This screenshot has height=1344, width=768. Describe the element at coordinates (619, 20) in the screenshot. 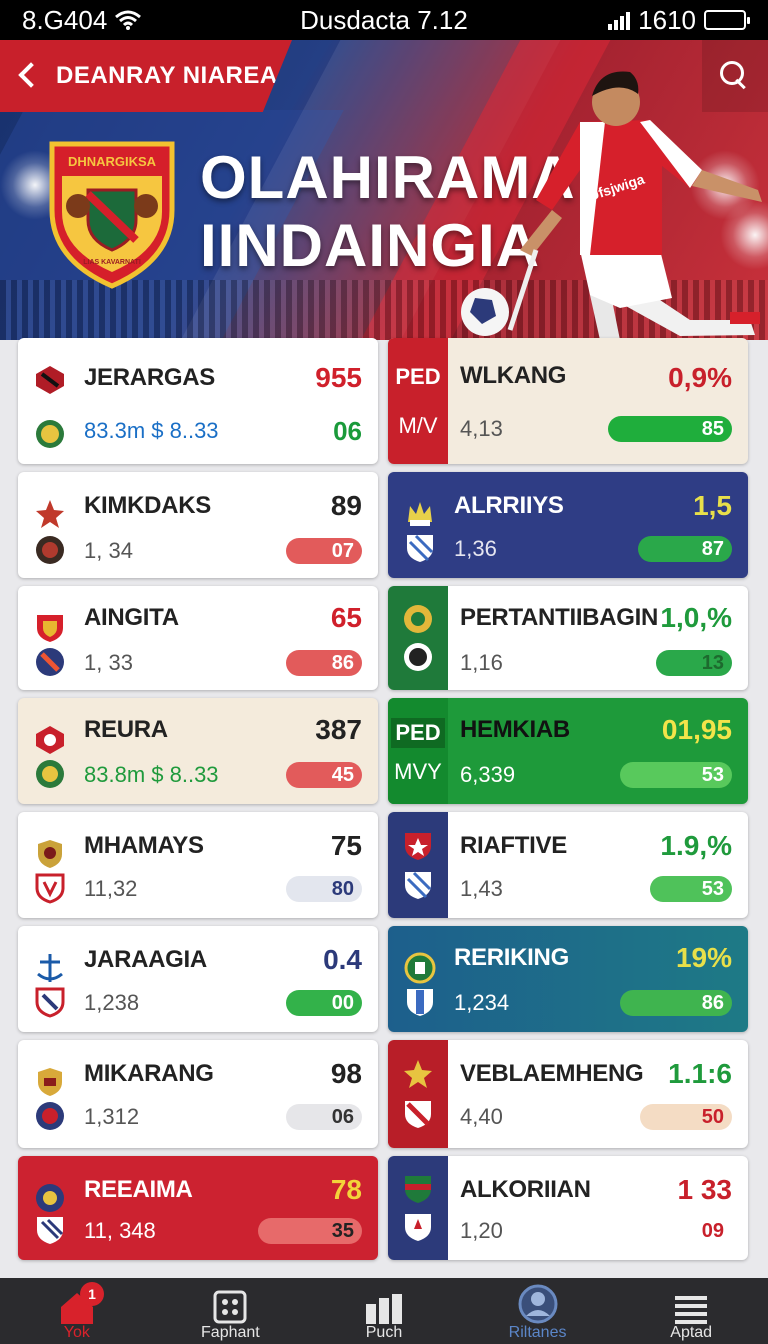

I see `signal-icon` at that location.